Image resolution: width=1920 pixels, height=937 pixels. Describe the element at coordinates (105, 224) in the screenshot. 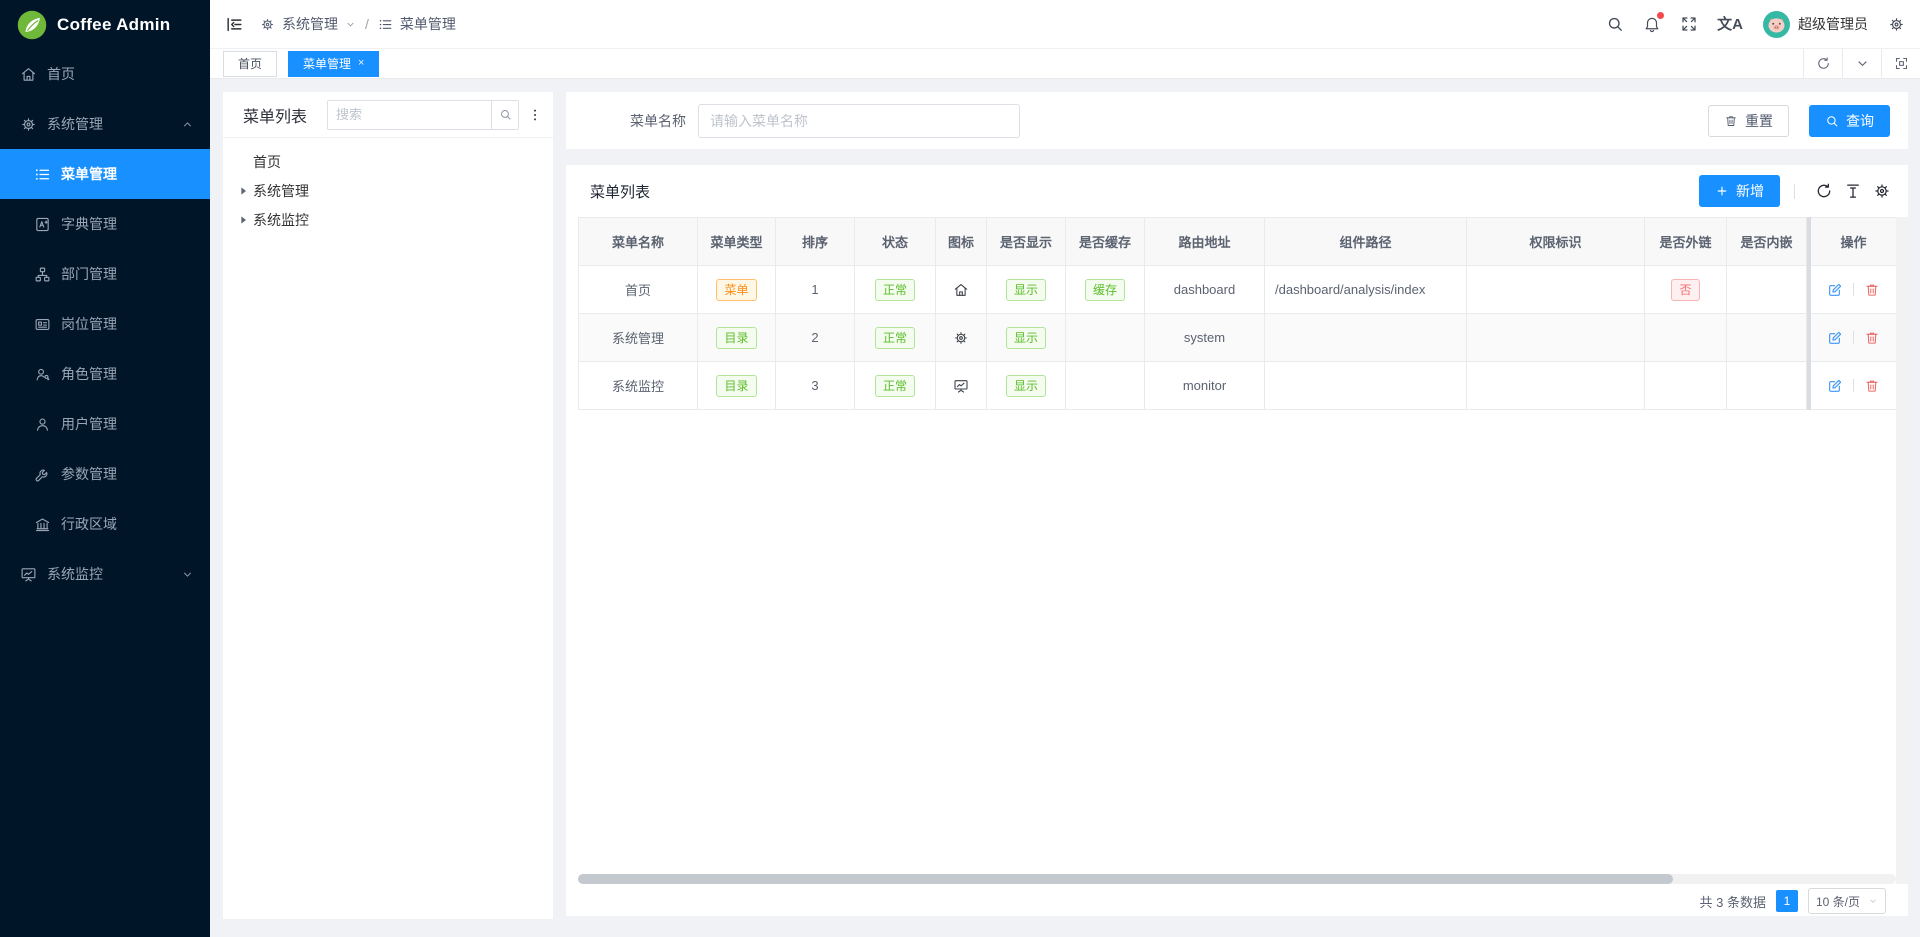

I see `sidebar-item-dict-mgmt: 字典管理` at that location.